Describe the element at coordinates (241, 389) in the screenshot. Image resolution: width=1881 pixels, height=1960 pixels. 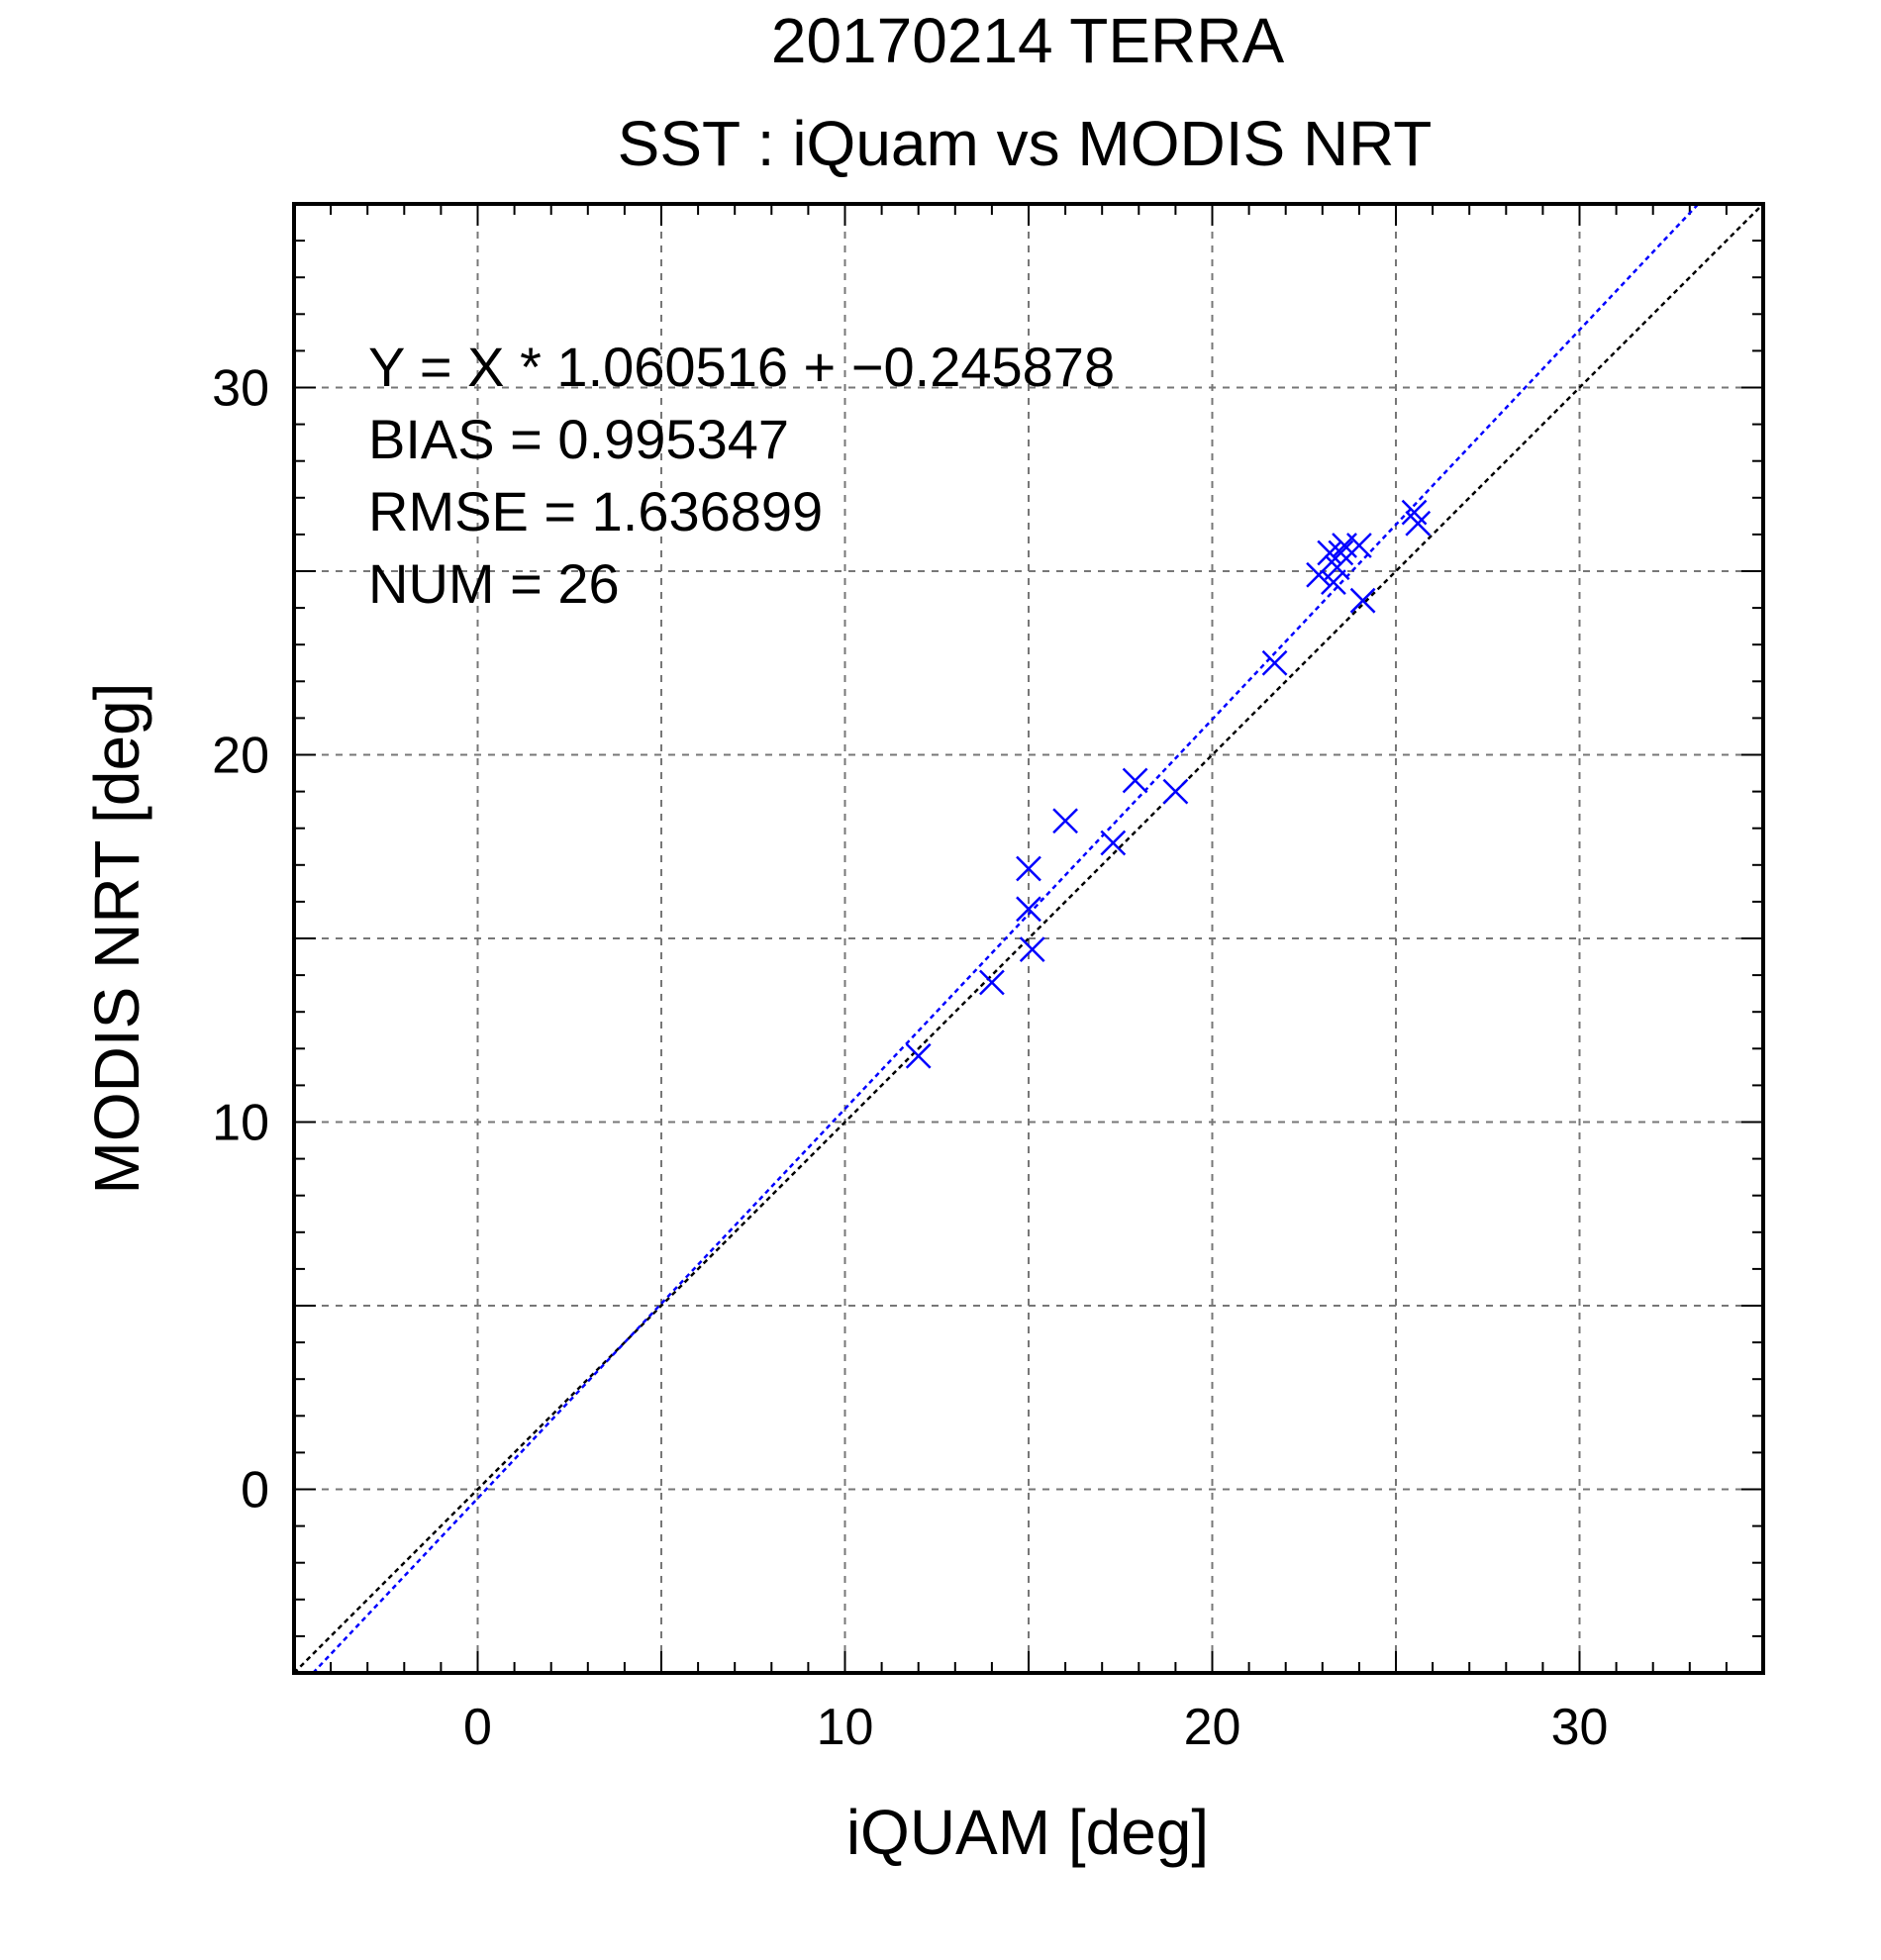
I see `y-tick-label: 30` at that location.